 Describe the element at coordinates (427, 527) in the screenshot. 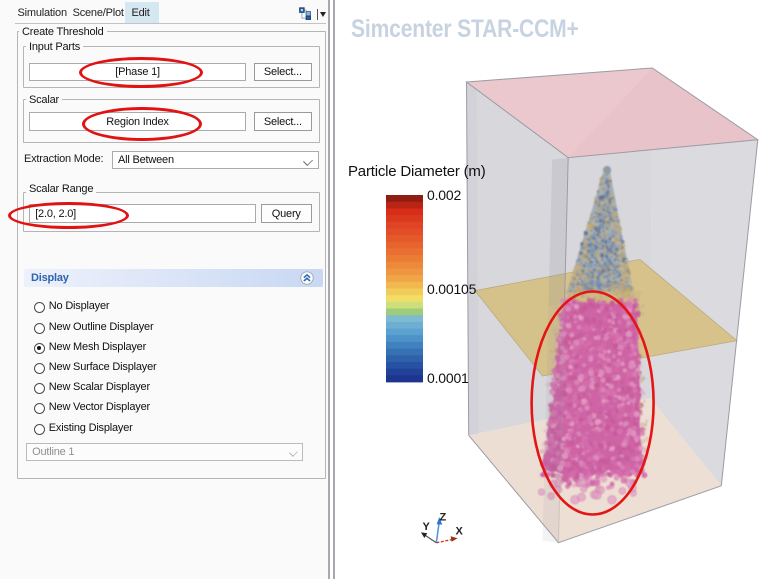

I see `svg-text: Y` at that location.